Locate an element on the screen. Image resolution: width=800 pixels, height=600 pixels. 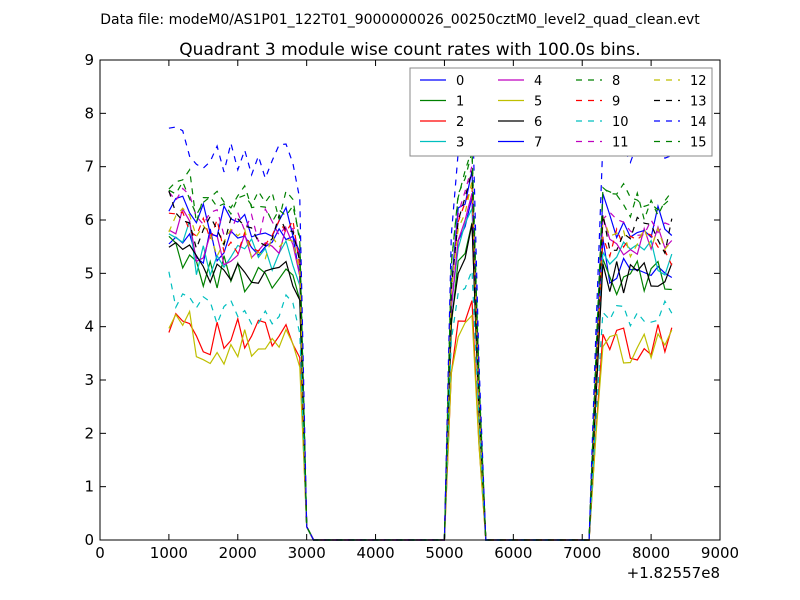
x-tick-label: 4000 is located at coordinates (375, 553).